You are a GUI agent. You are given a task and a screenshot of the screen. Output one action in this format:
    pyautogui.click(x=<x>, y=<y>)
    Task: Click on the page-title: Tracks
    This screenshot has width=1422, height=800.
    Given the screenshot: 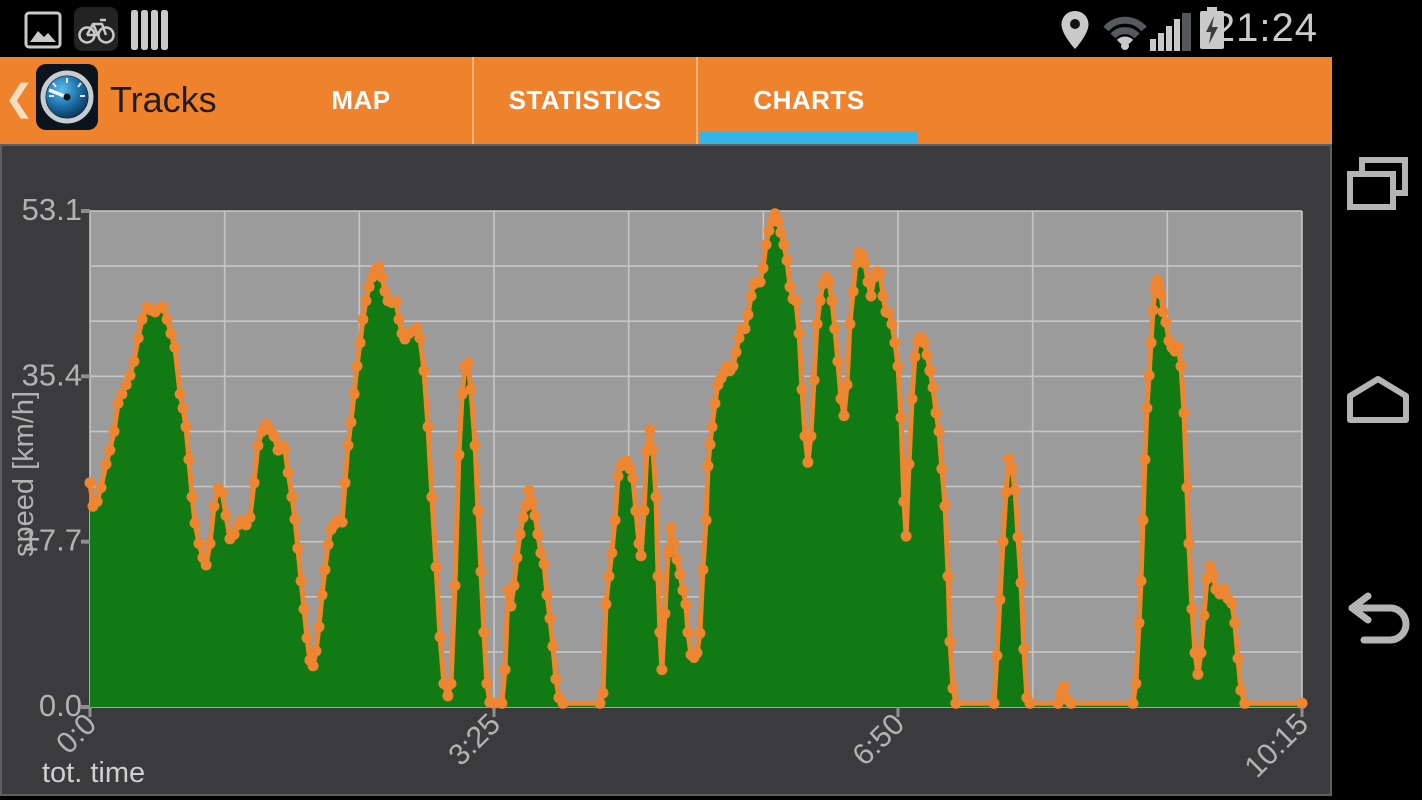 What is the action you would take?
    pyautogui.click(x=163, y=99)
    